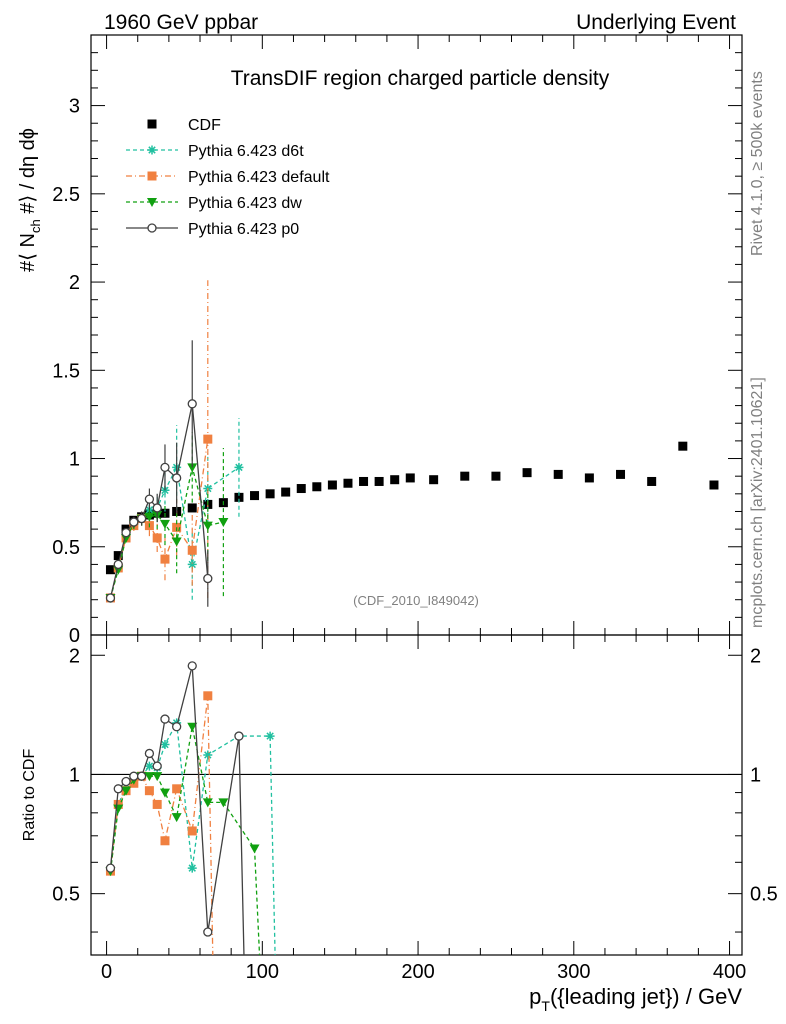  What do you see at coordinates (66, 895) in the screenshot?
I see `ratio-y-tick-label: 0.5` at bounding box center [66, 895].